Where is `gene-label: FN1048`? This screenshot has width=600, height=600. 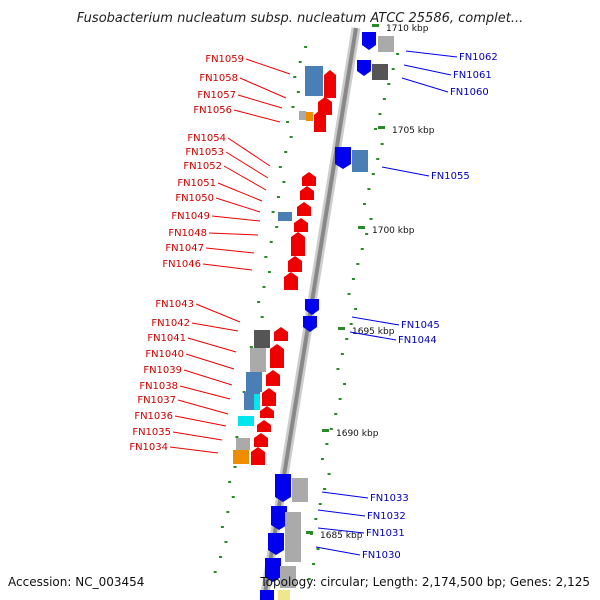 gene-label: FN1048 is located at coordinates (187, 233).